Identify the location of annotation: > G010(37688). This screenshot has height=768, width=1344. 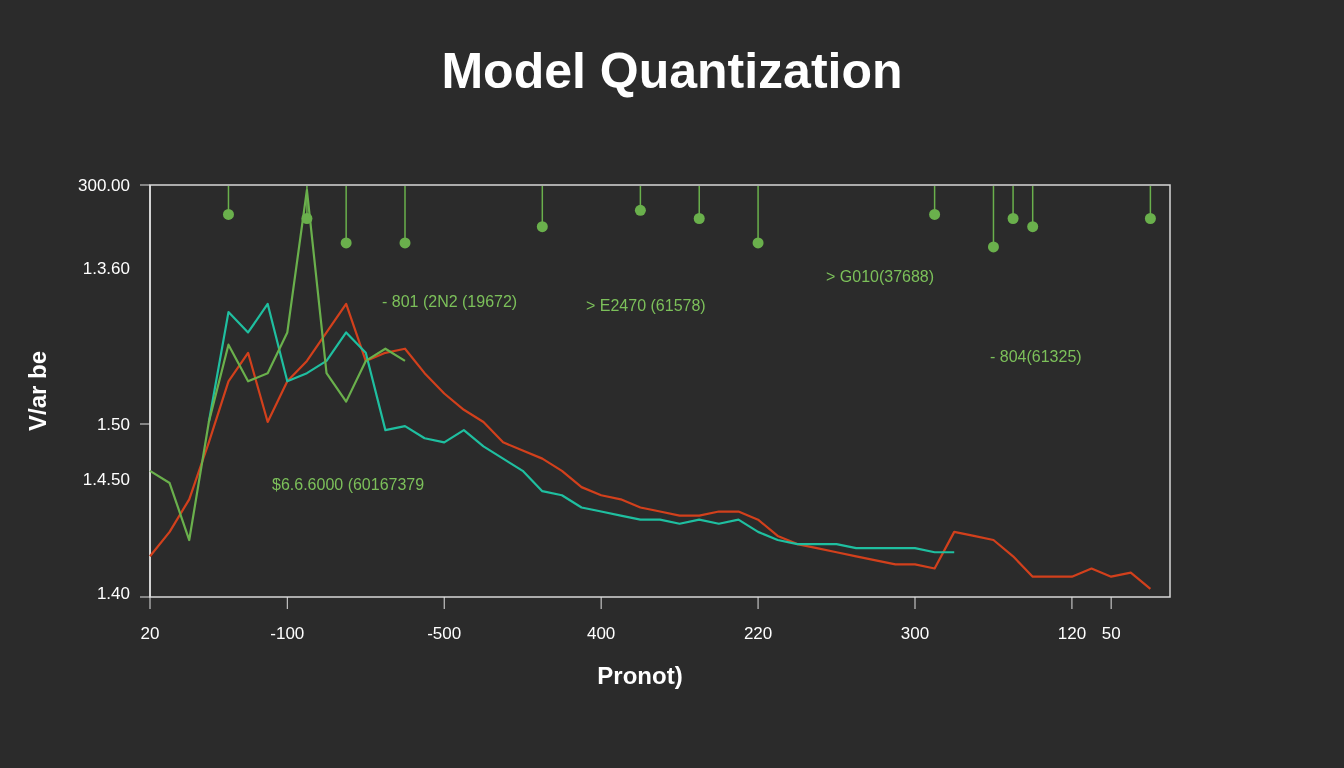
(880, 276).